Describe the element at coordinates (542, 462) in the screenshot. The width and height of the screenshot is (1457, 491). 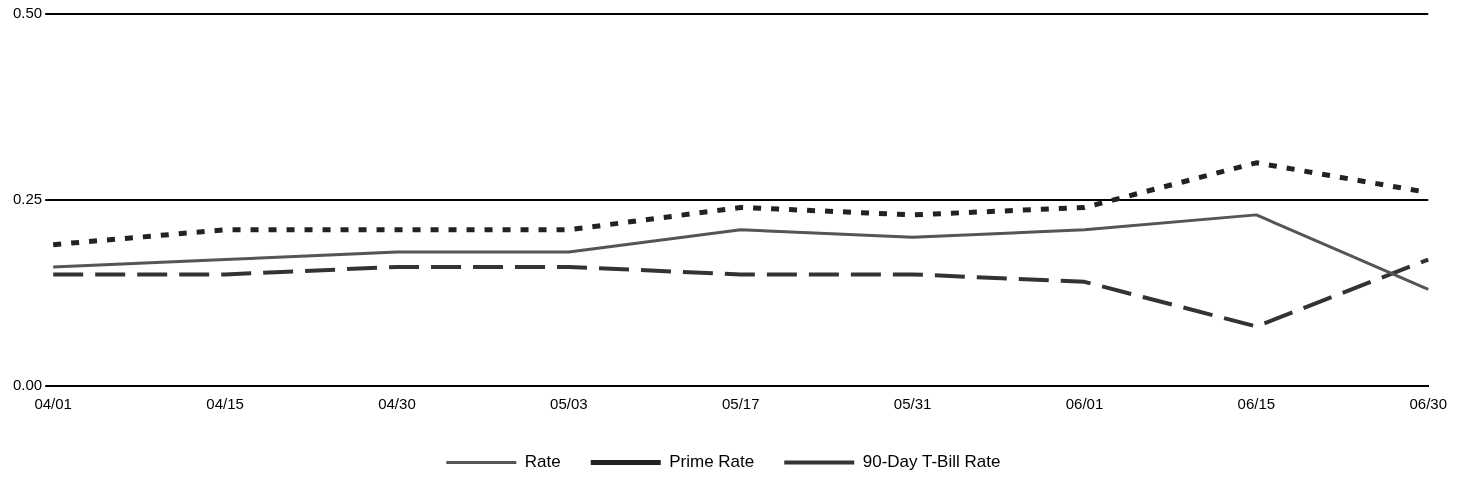
I see `legend-label: Rate` at that location.